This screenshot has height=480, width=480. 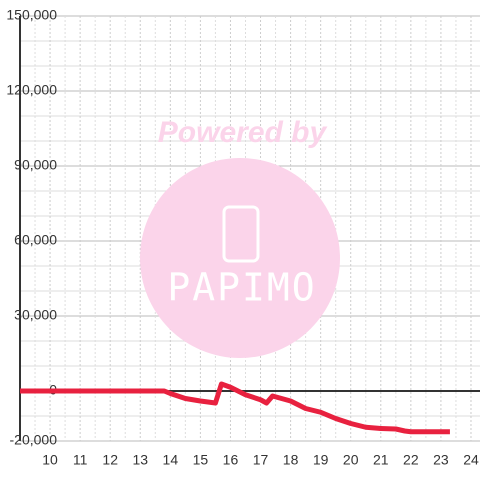 What do you see at coordinates (140, 460) in the screenshot?
I see `x-tick-label: 13` at bounding box center [140, 460].